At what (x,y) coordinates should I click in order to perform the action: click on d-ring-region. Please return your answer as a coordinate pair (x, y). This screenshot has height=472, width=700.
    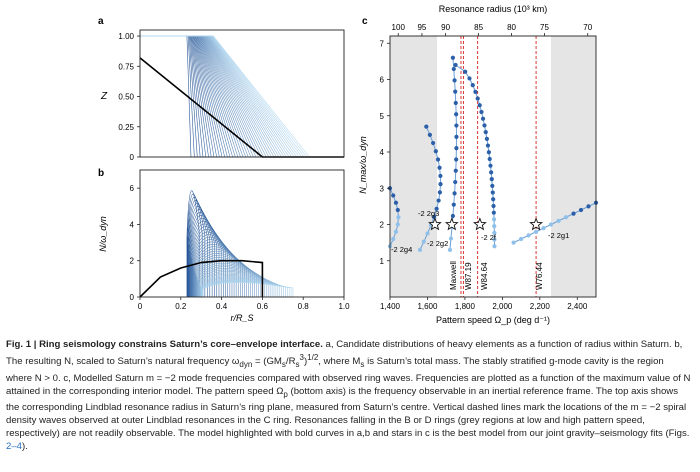
    Looking at the image, I should click on (573, 166).